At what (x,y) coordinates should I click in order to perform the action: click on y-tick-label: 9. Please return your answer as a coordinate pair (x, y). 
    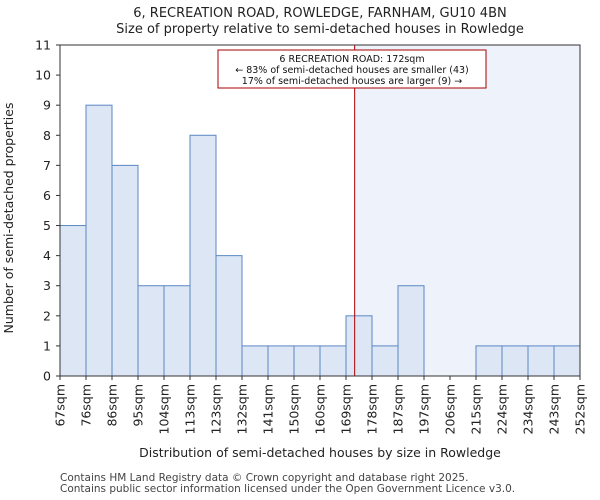
    Looking at the image, I should click on (47, 105).